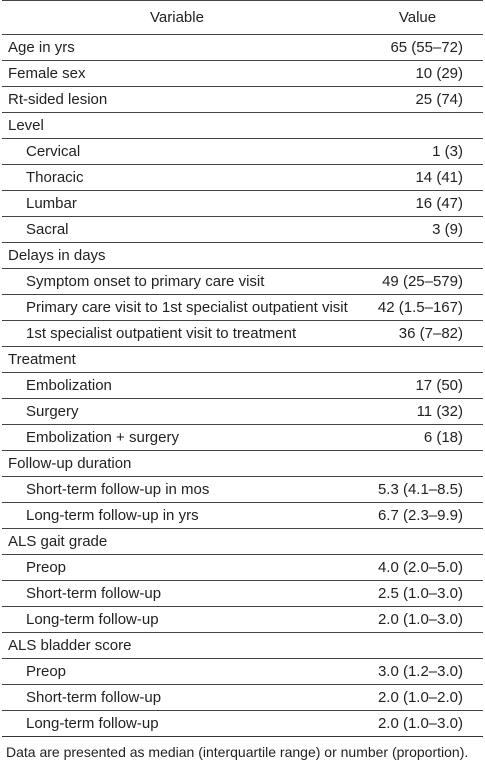  I want to click on table-row: Preop 3.0 (1.2–3.0), so click(242, 671).